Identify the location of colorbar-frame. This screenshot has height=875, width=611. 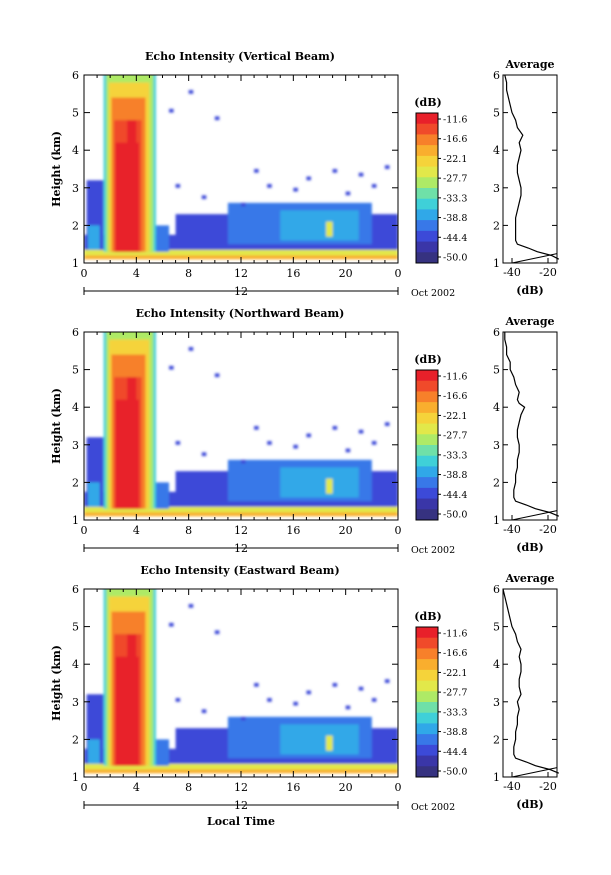
(427, 702).